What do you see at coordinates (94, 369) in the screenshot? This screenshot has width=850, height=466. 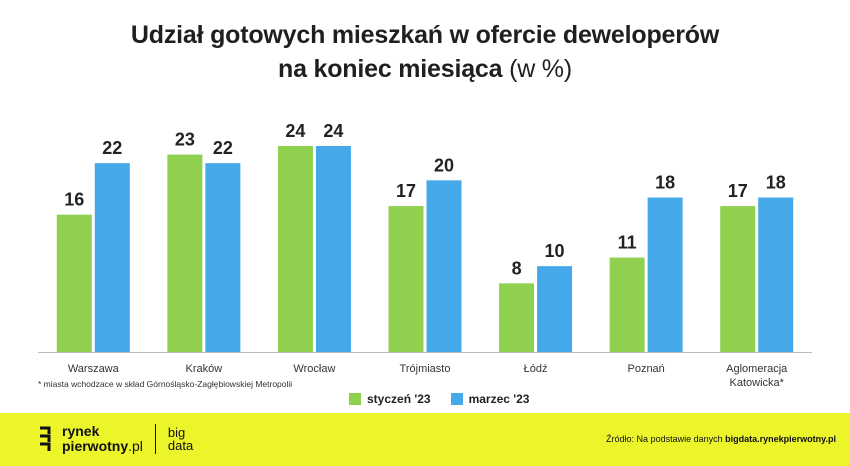 I see `x-tick-label: Warszawa` at bounding box center [94, 369].